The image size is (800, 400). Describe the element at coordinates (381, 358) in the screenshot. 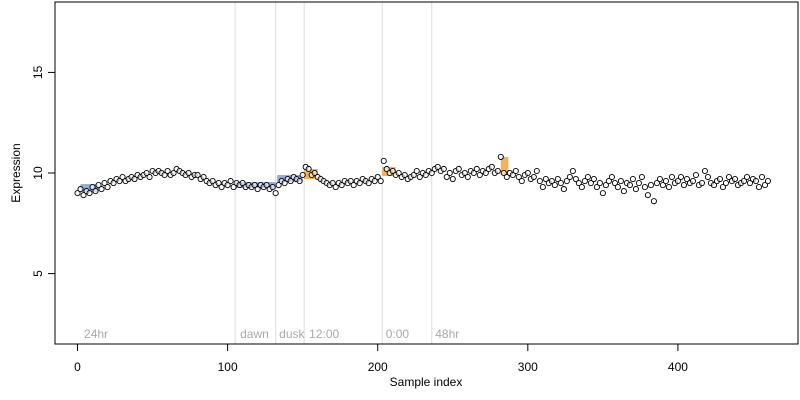

I see `x-axis: 0 100 200 300 400` at that location.